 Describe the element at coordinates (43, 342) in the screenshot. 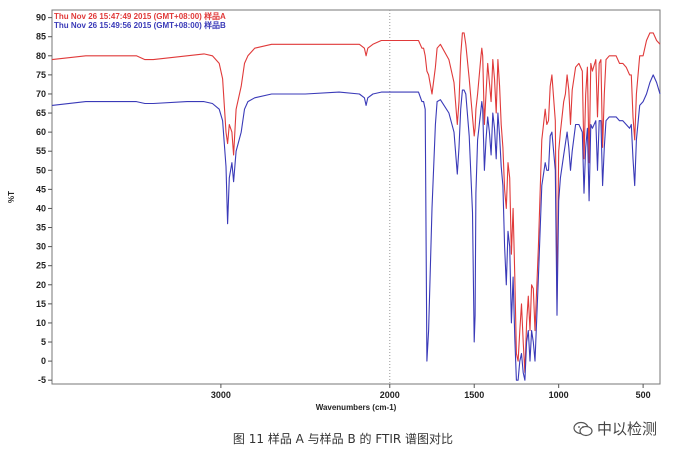

I see `y-tick-label: 5` at that location.